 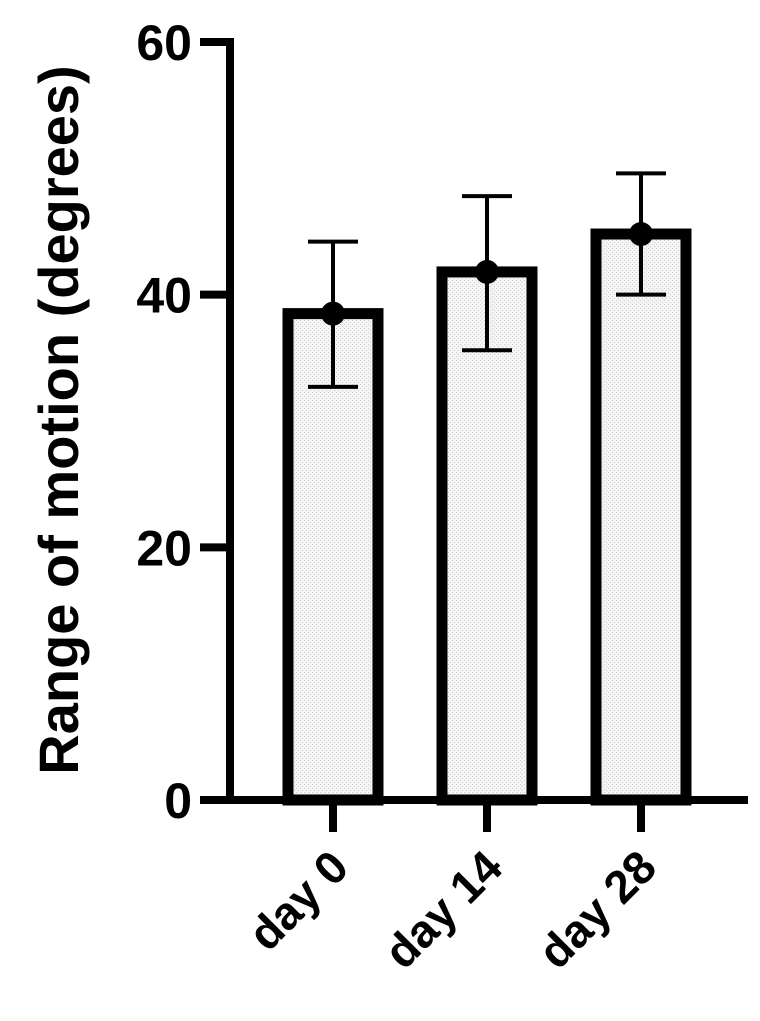 What do you see at coordinates (164, 43) in the screenshot?
I see `y-tick-label: 60` at bounding box center [164, 43].